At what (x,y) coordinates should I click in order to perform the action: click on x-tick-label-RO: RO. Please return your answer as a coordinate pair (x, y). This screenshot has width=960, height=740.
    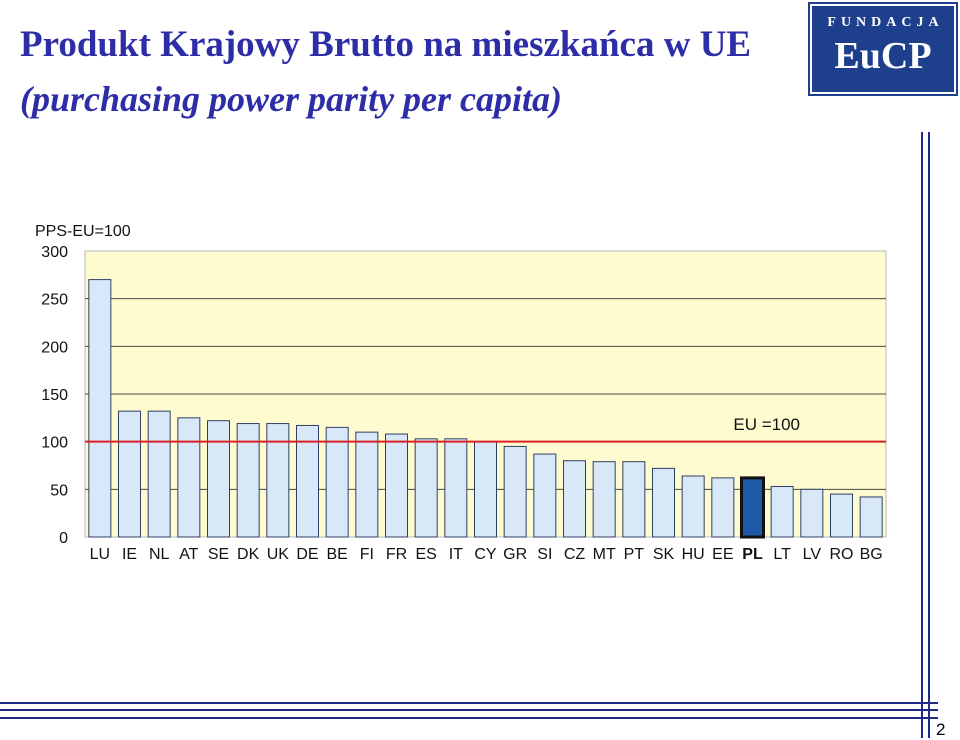
    Looking at the image, I should click on (842, 554).